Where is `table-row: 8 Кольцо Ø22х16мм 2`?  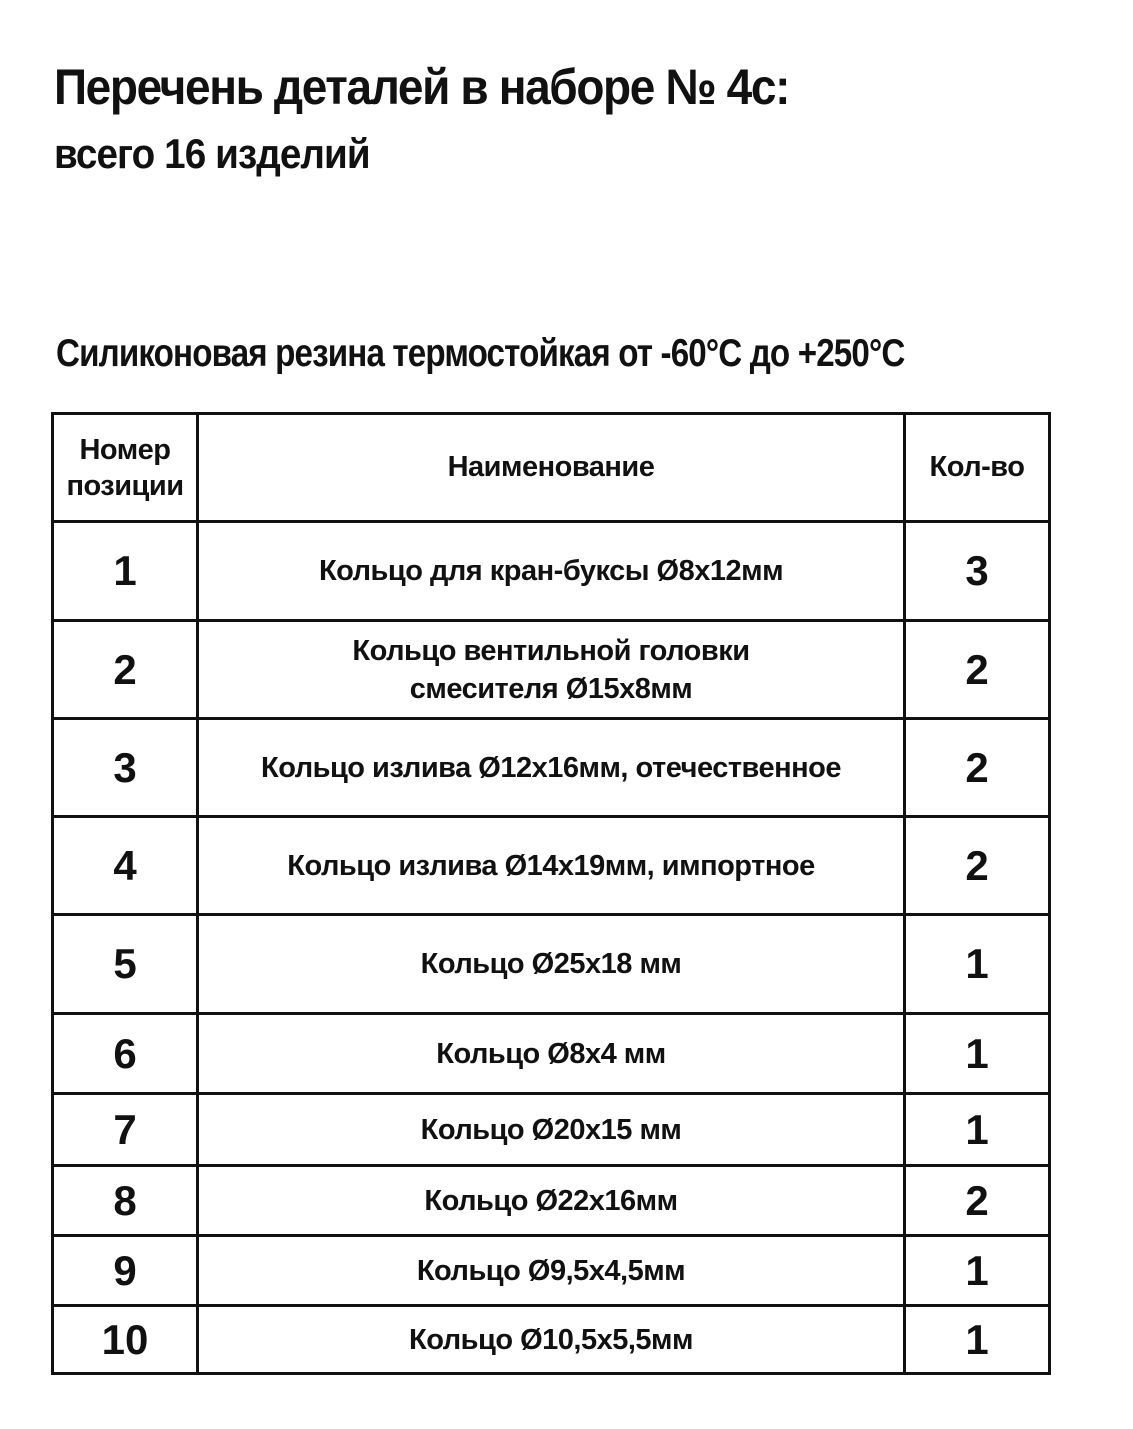 table-row: 8 Кольцо Ø22х16мм 2 is located at coordinates (551, 1200).